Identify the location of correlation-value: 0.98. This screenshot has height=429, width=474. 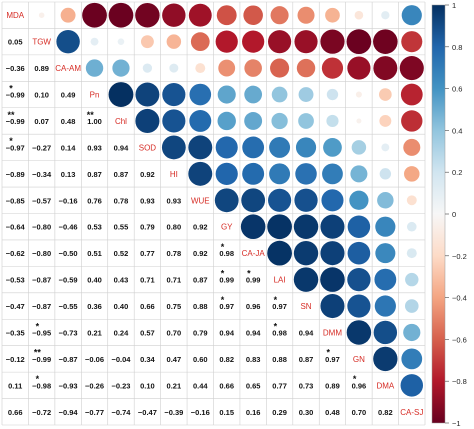
(226, 253).